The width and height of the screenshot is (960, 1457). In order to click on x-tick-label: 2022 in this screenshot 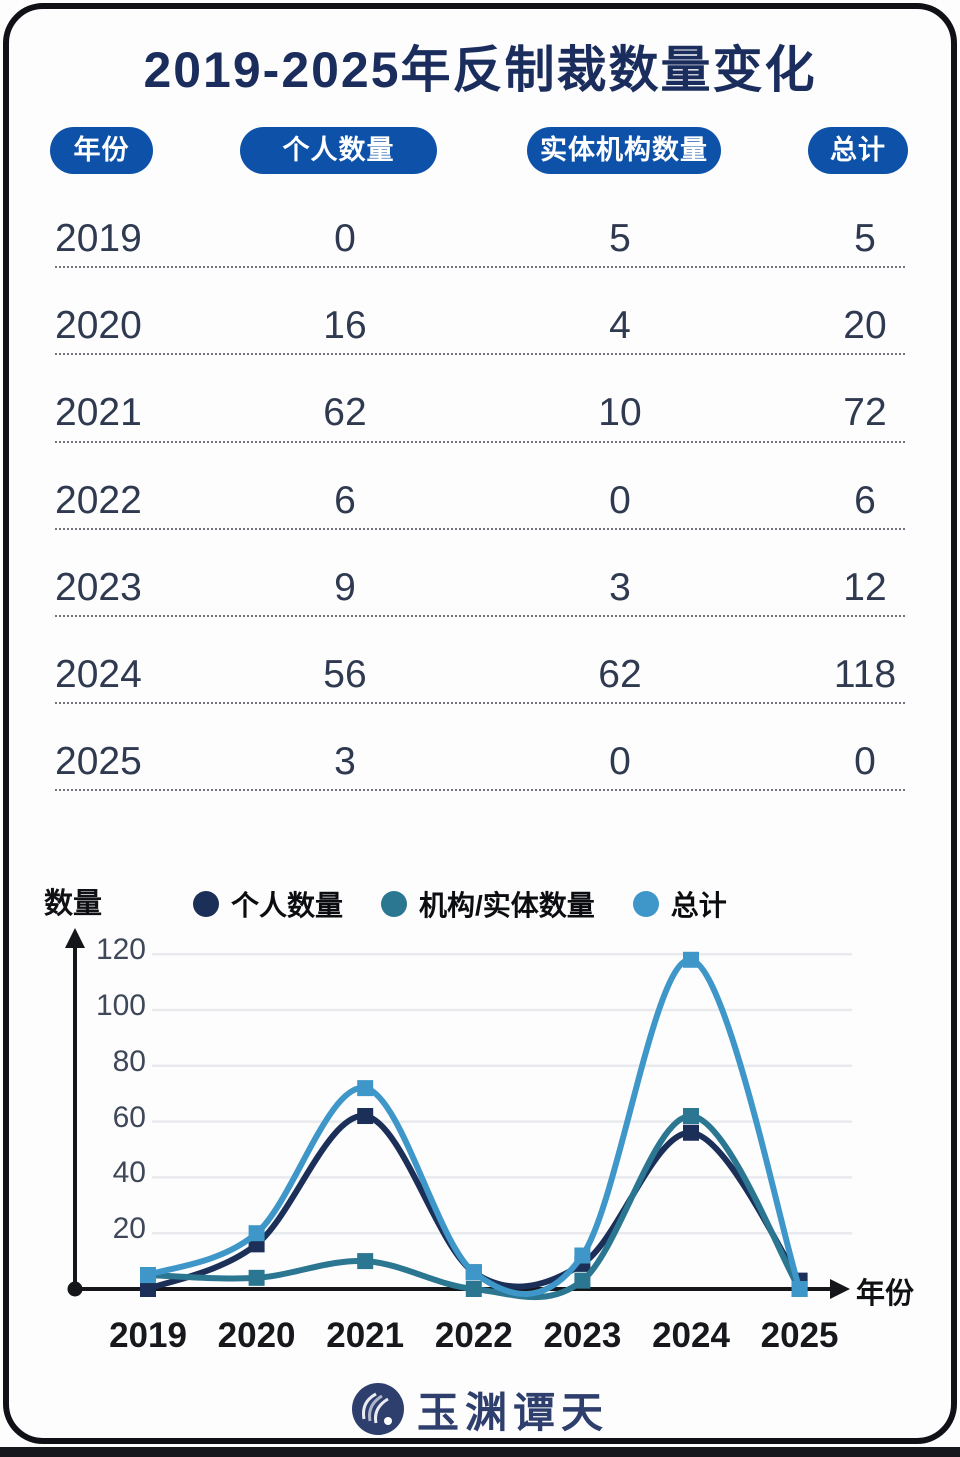, I will do `click(473, 1335)`.